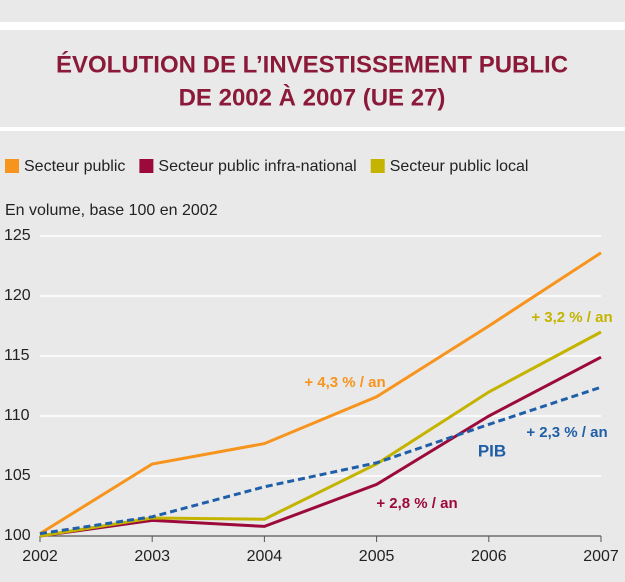  Describe the element at coordinates (312, 97) in the screenshot. I see `chart-title: DE 2002 À 2007 (UE 27)` at that location.